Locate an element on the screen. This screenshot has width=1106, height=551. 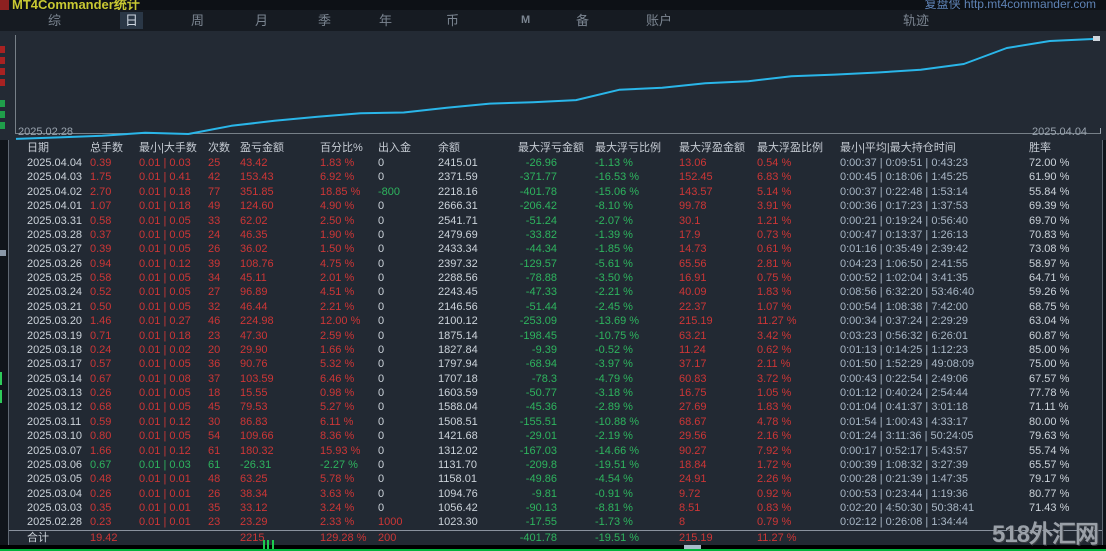
column-header: 余额 is located at coordinates (449, 148).